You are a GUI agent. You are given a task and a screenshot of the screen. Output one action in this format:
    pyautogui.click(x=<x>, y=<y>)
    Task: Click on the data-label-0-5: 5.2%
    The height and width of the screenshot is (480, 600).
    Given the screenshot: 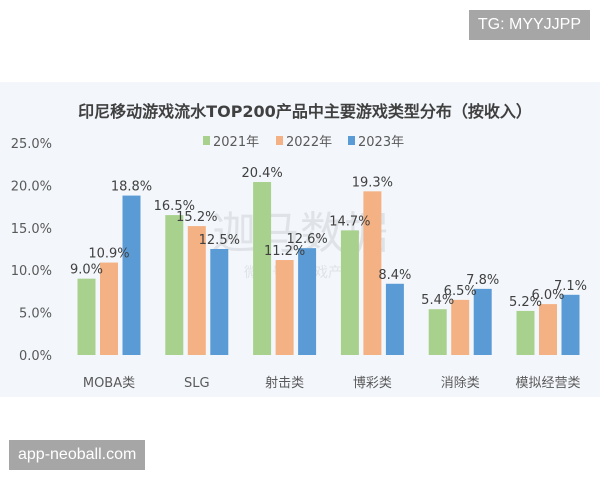 What is the action you would take?
    pyautogui.click(x=525, y=302)
    